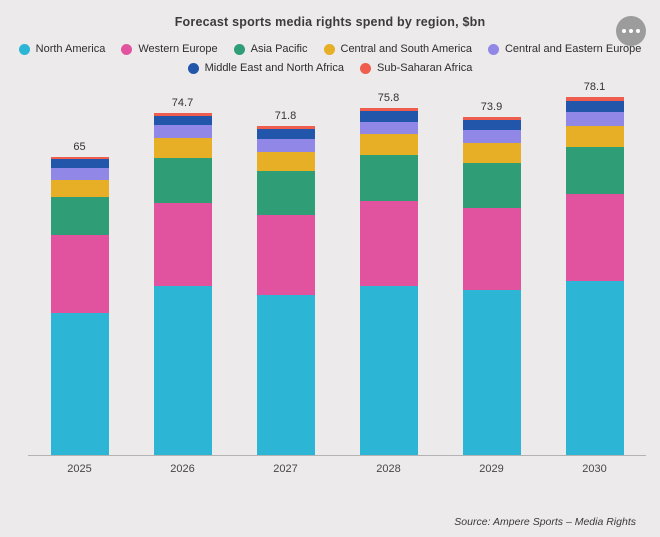  I want to click on legend-label: Central and Eastern Europe, so click(573, 49).